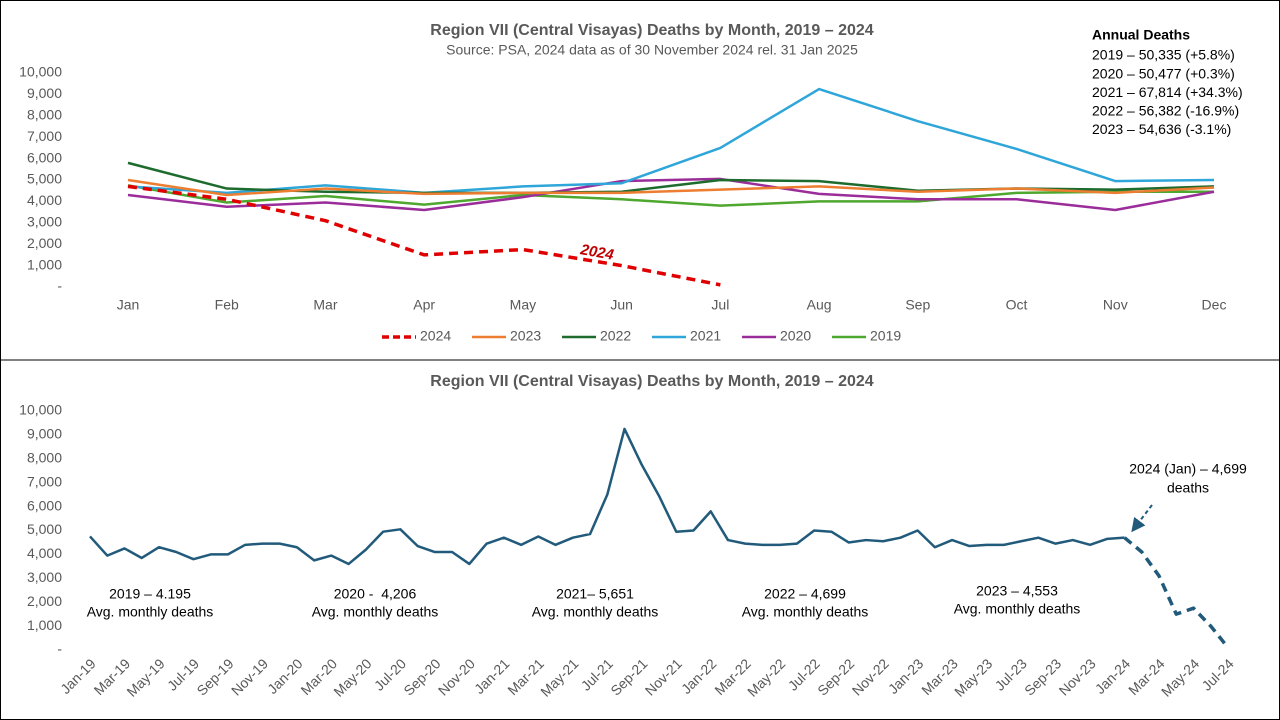 This screenshot has width=1280, height=720. What do you see at coordinates (1017, 591) in the screenshot?
I see `annotation: 2023 – 4,553` at bounding box center [1017, 591].